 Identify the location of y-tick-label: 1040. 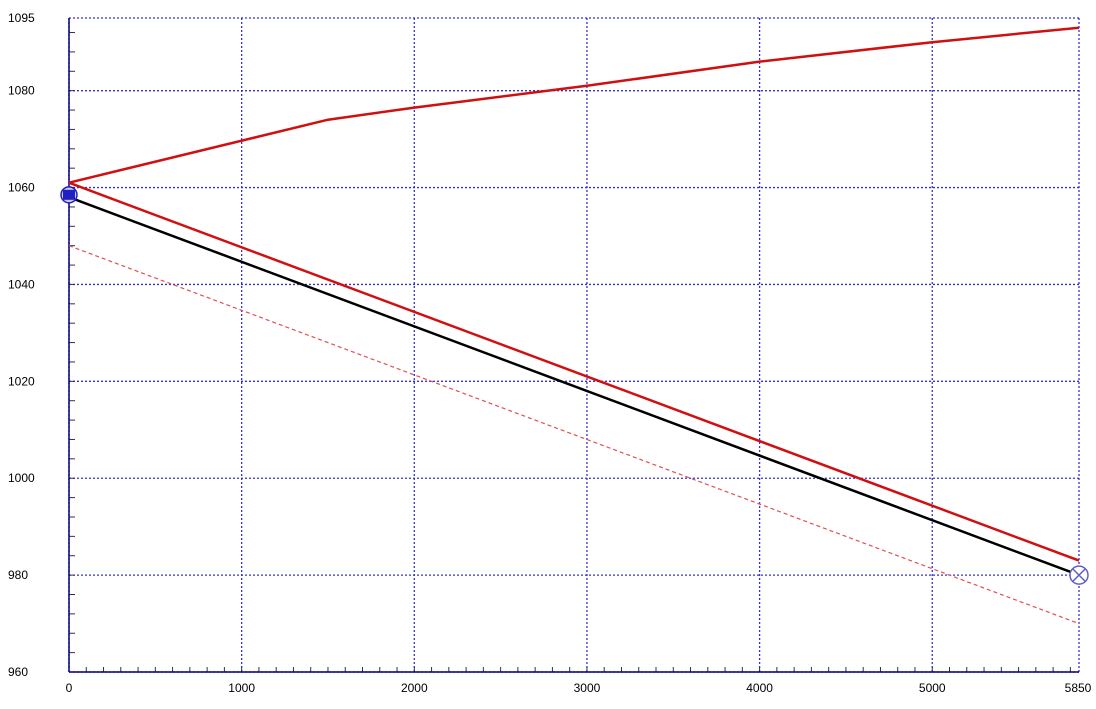
(21, 284).